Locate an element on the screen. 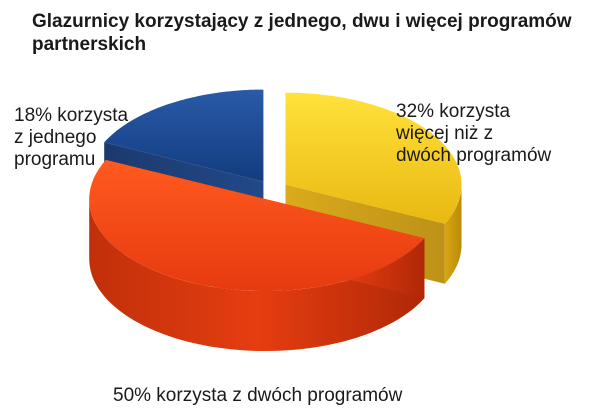 The image size is (599, 418). slice-label-50: 50% korzysta z dwóch programów is located at coordinates (258, 395).